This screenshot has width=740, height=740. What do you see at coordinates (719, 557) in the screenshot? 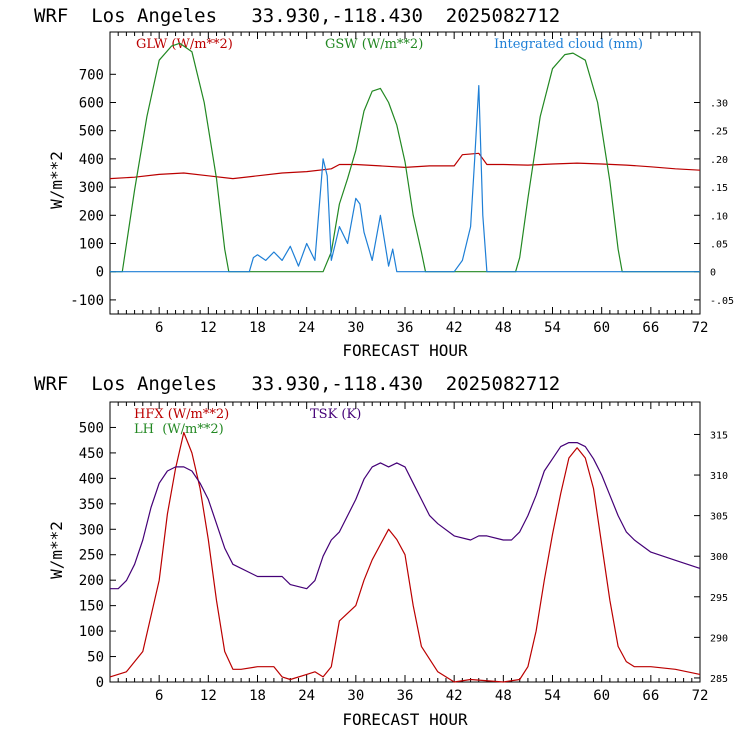
I see `bottom-y2-tick-label: 300` at bounding box center [719, 557].